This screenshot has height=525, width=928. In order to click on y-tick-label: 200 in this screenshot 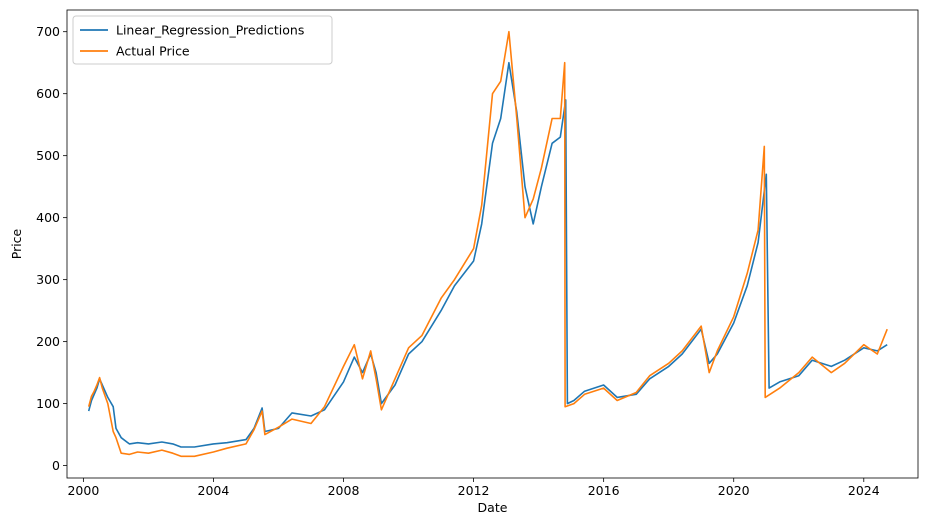, I will do `click(48, 341)`.